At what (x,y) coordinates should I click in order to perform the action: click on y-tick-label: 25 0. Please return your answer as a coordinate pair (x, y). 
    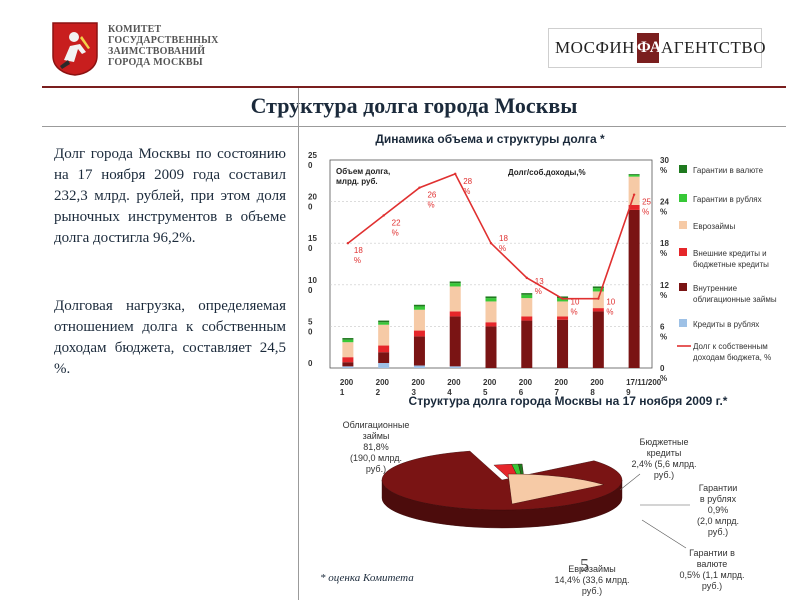
    Looking at the image, I should click on (312, 160).